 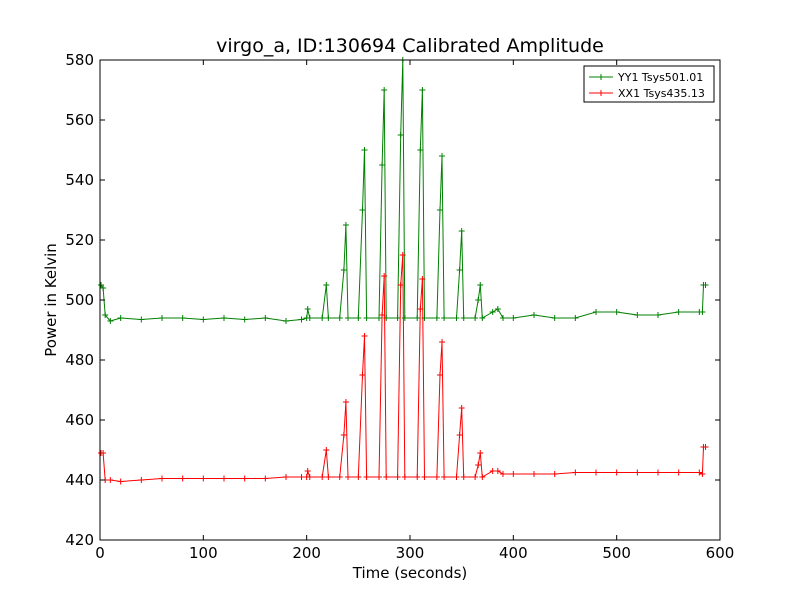 What do you see at coordinates (51, 300) in the screenshot?
I see `y-axis-label: Power in Kelvin` at bounding box center [51, 300].